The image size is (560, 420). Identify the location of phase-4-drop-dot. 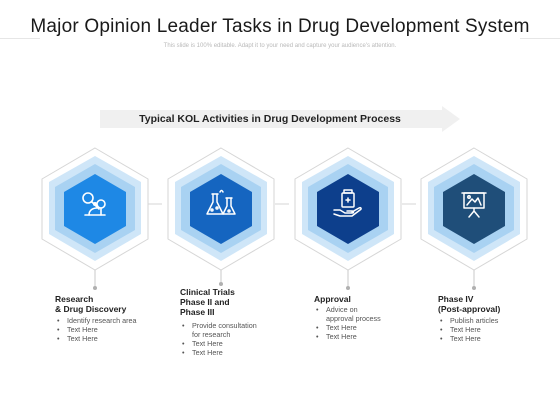
(474, 288).